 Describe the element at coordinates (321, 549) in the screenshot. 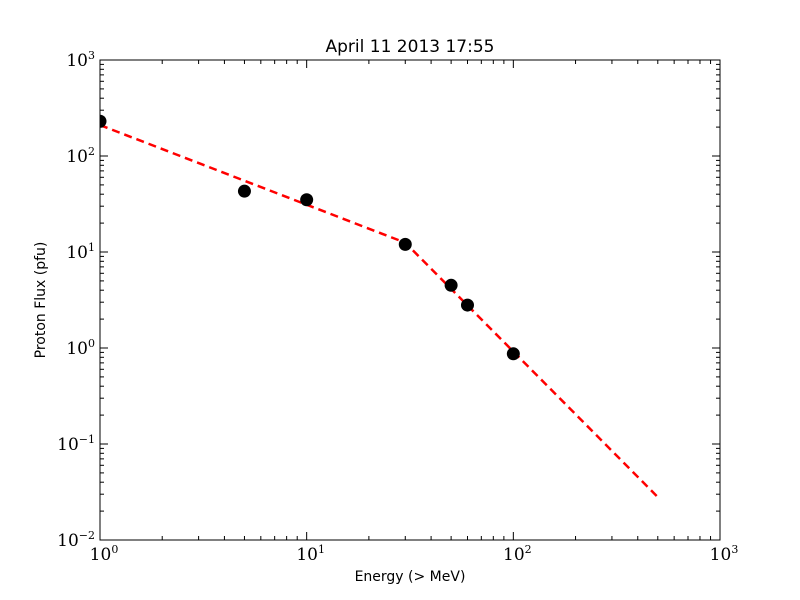

I see `x-tick-label-exponent: 1` at that location.